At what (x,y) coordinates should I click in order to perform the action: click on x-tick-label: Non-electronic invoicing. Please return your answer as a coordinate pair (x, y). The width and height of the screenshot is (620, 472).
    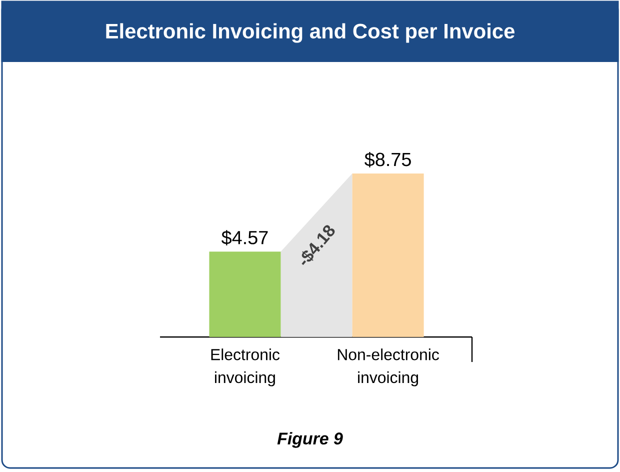
    Looking at the image, I should click on (388, 367).